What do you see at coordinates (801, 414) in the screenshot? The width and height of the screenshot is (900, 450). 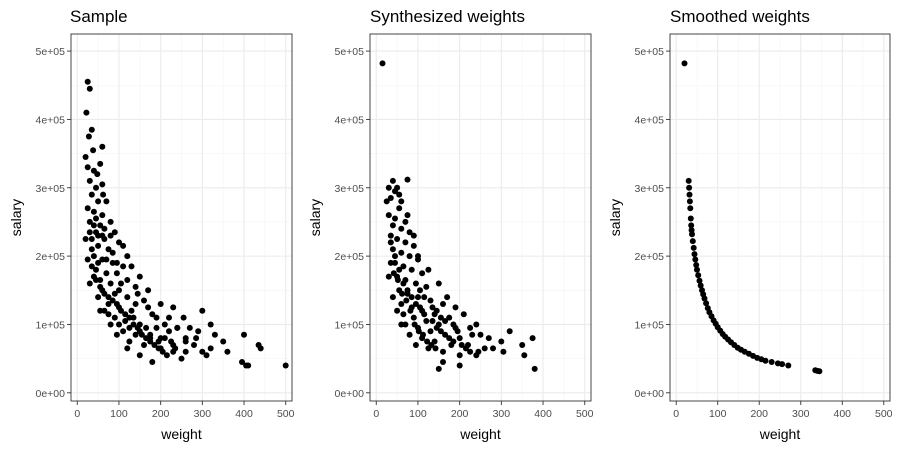 I see `x-tick-label: 300` at bounding box center [801, 414].